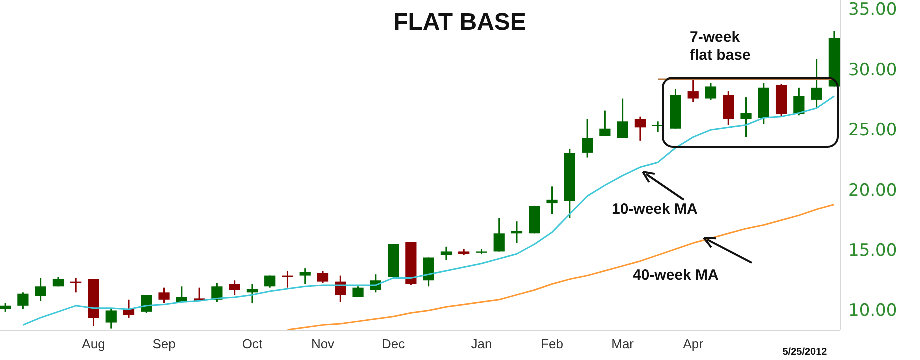 The image size is (920, 360). Describe the element at coordinates (481, 344) in the screenshot. I see `x-tick-label: Jan` at that location.